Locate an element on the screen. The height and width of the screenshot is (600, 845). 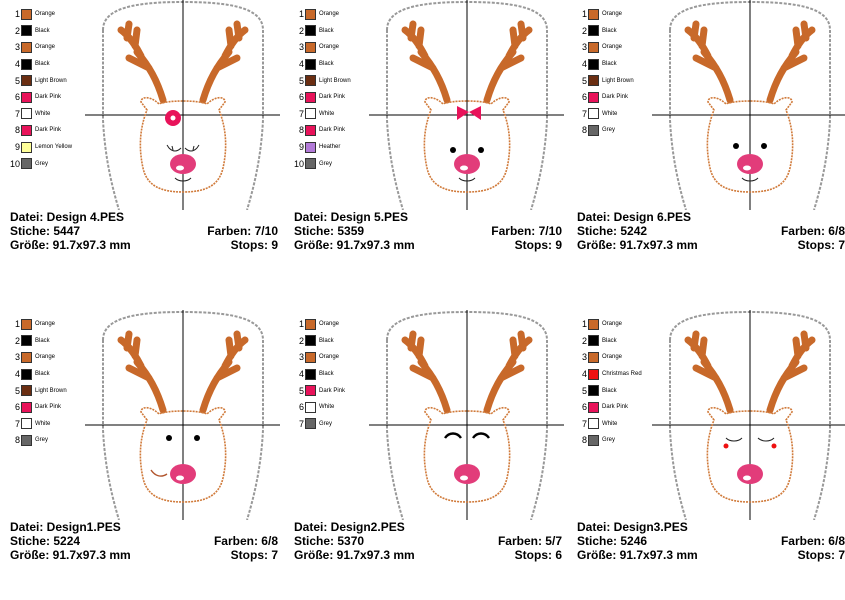
happy-eyes is located at coordinates (467, 435).